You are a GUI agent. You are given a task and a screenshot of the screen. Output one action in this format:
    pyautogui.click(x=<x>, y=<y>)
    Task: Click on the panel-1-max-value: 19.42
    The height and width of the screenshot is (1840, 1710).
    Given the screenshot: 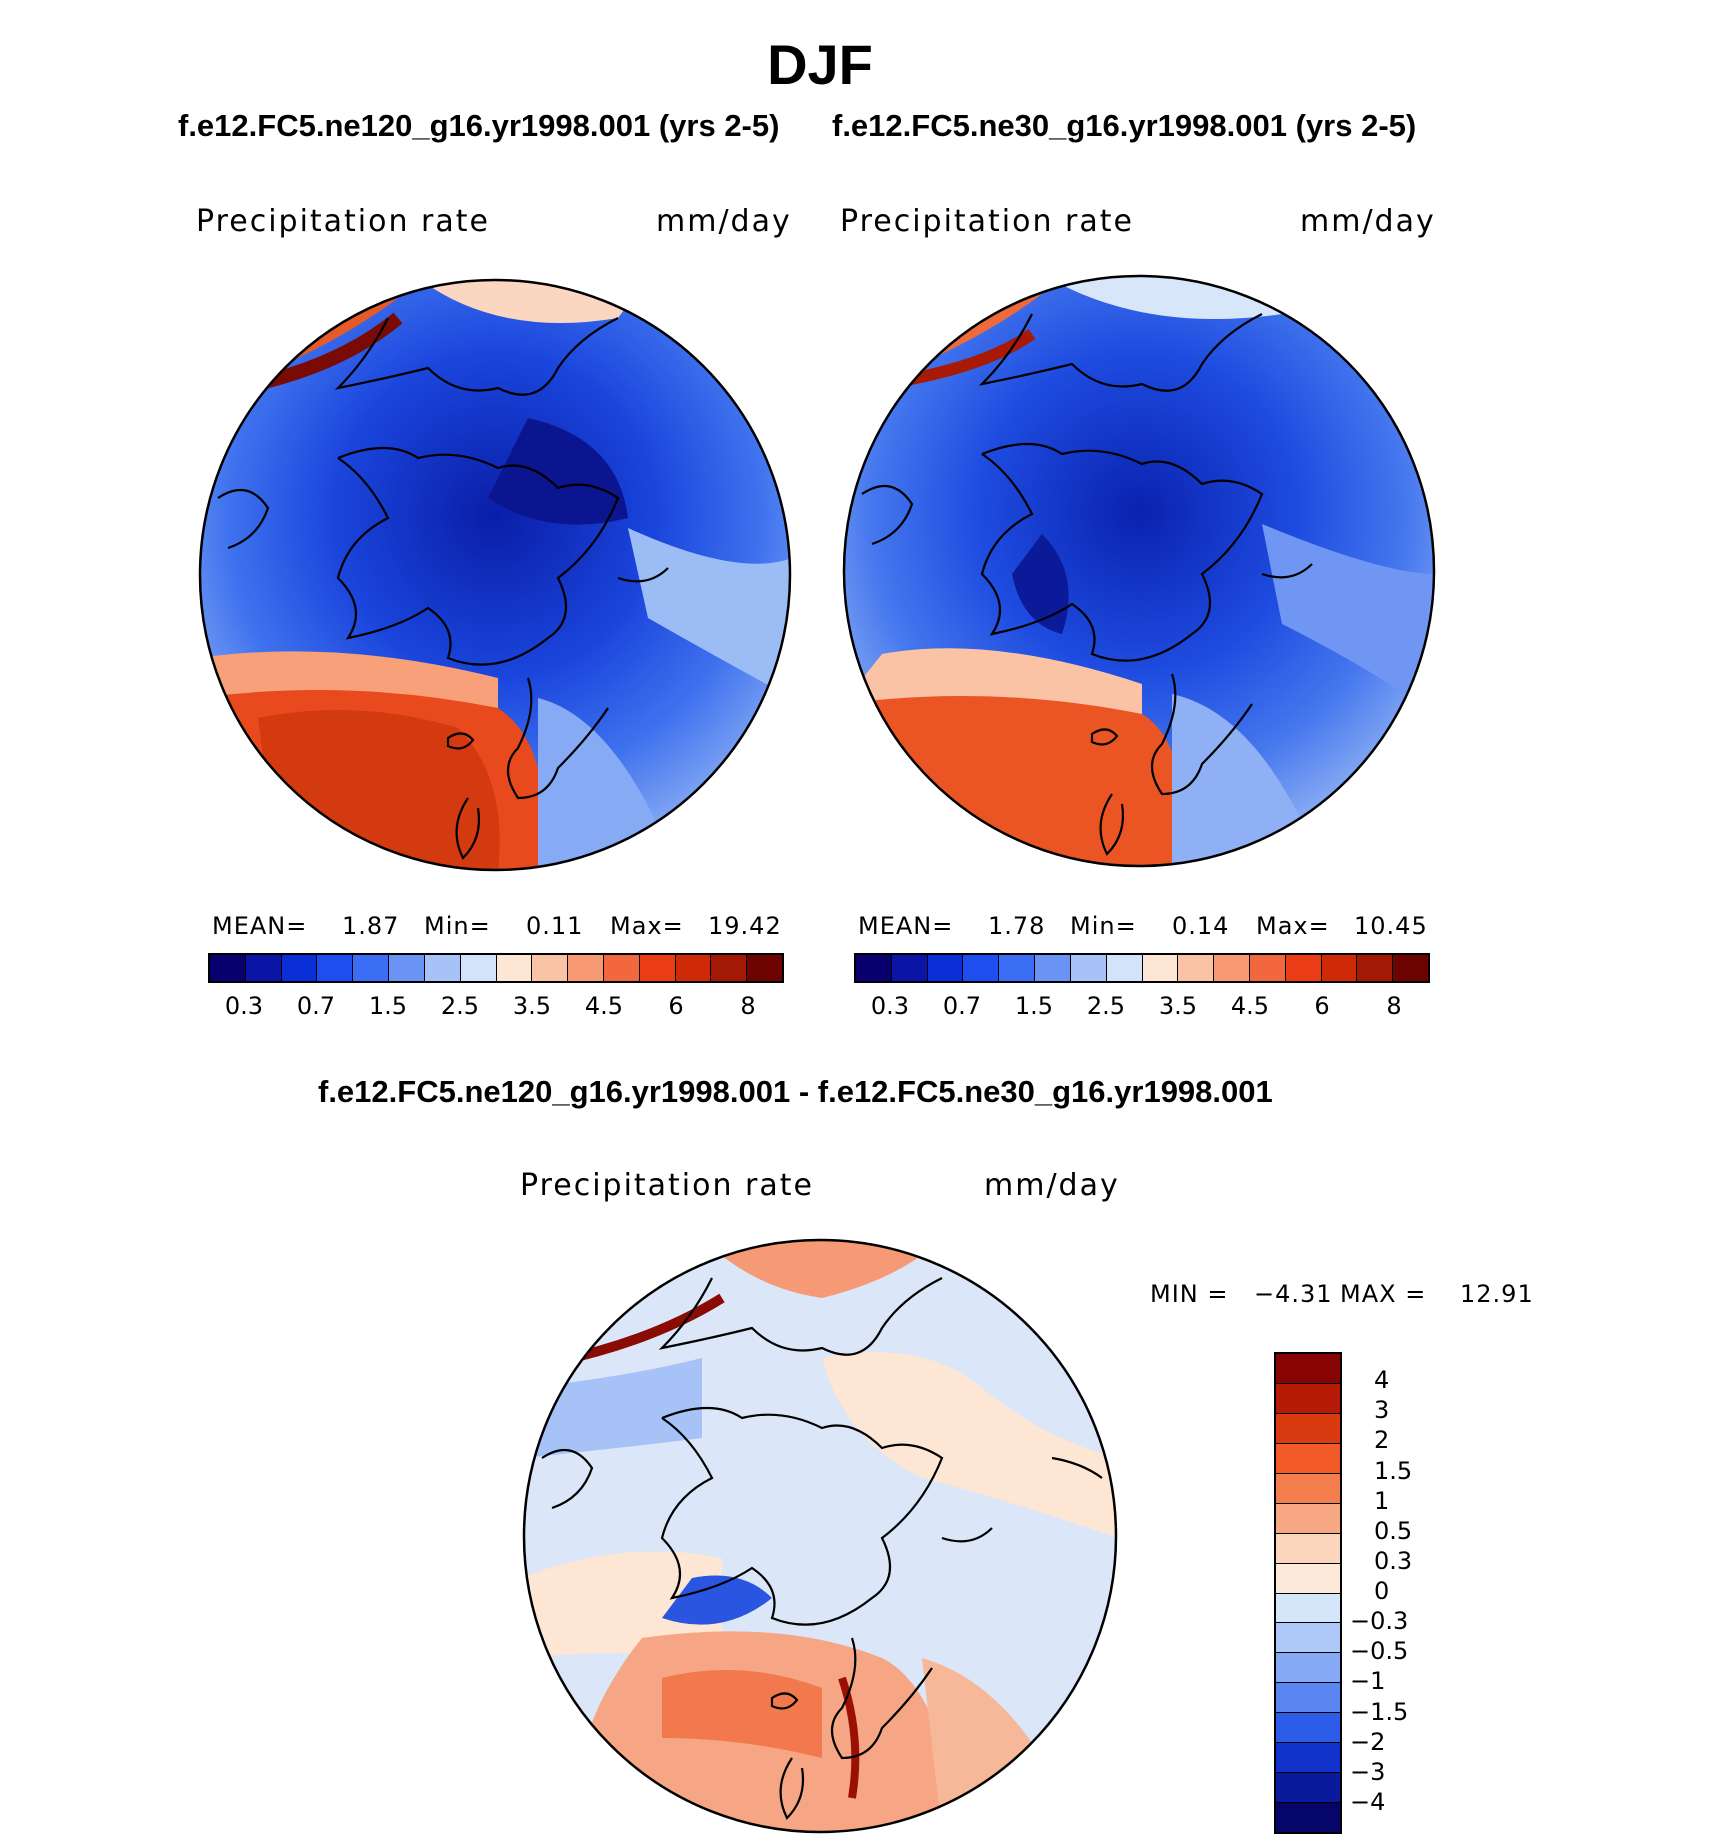 What is the action you would take?
    pyautogui.click(x=745, y=926)
    